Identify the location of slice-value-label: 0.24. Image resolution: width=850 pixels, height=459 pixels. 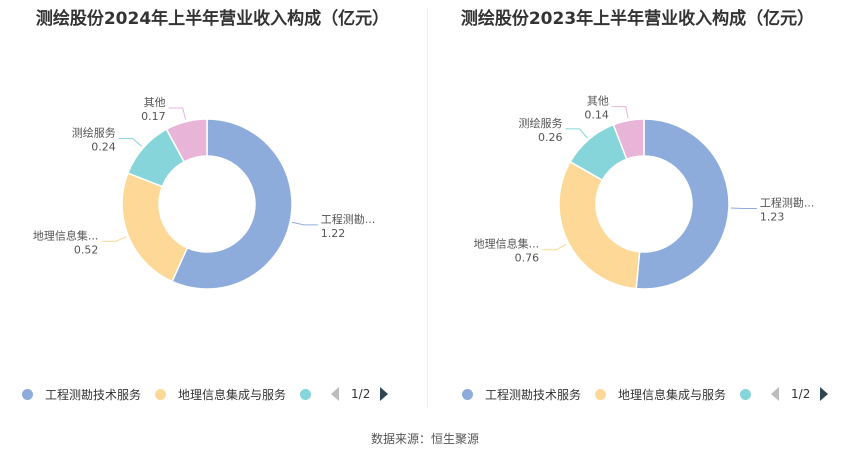
(103, 146).